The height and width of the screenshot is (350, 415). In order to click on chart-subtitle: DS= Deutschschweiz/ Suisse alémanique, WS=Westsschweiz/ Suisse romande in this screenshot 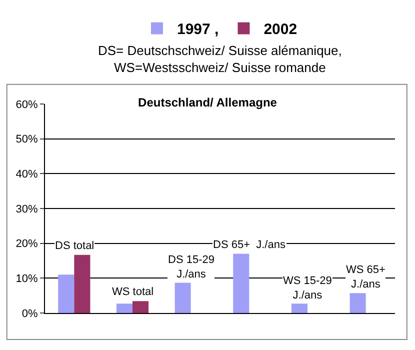, I will do `click(220, 59)`.